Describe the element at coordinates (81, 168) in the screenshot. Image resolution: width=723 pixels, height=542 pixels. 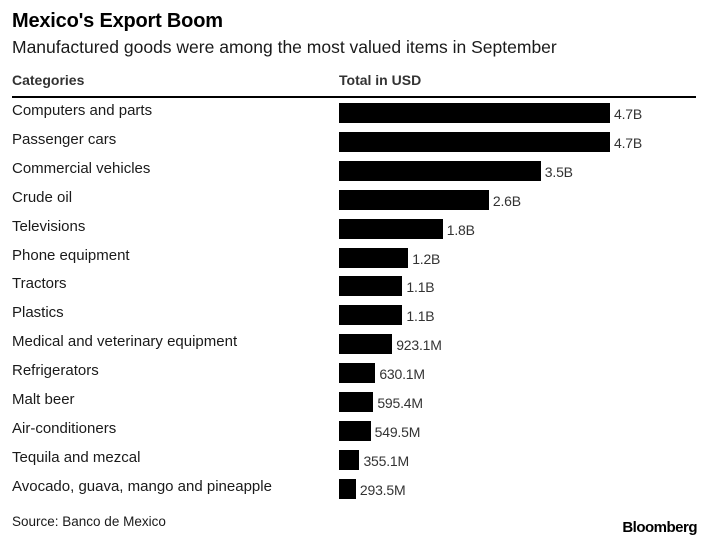
I see `category-label: Commercial vehicles` at that location.